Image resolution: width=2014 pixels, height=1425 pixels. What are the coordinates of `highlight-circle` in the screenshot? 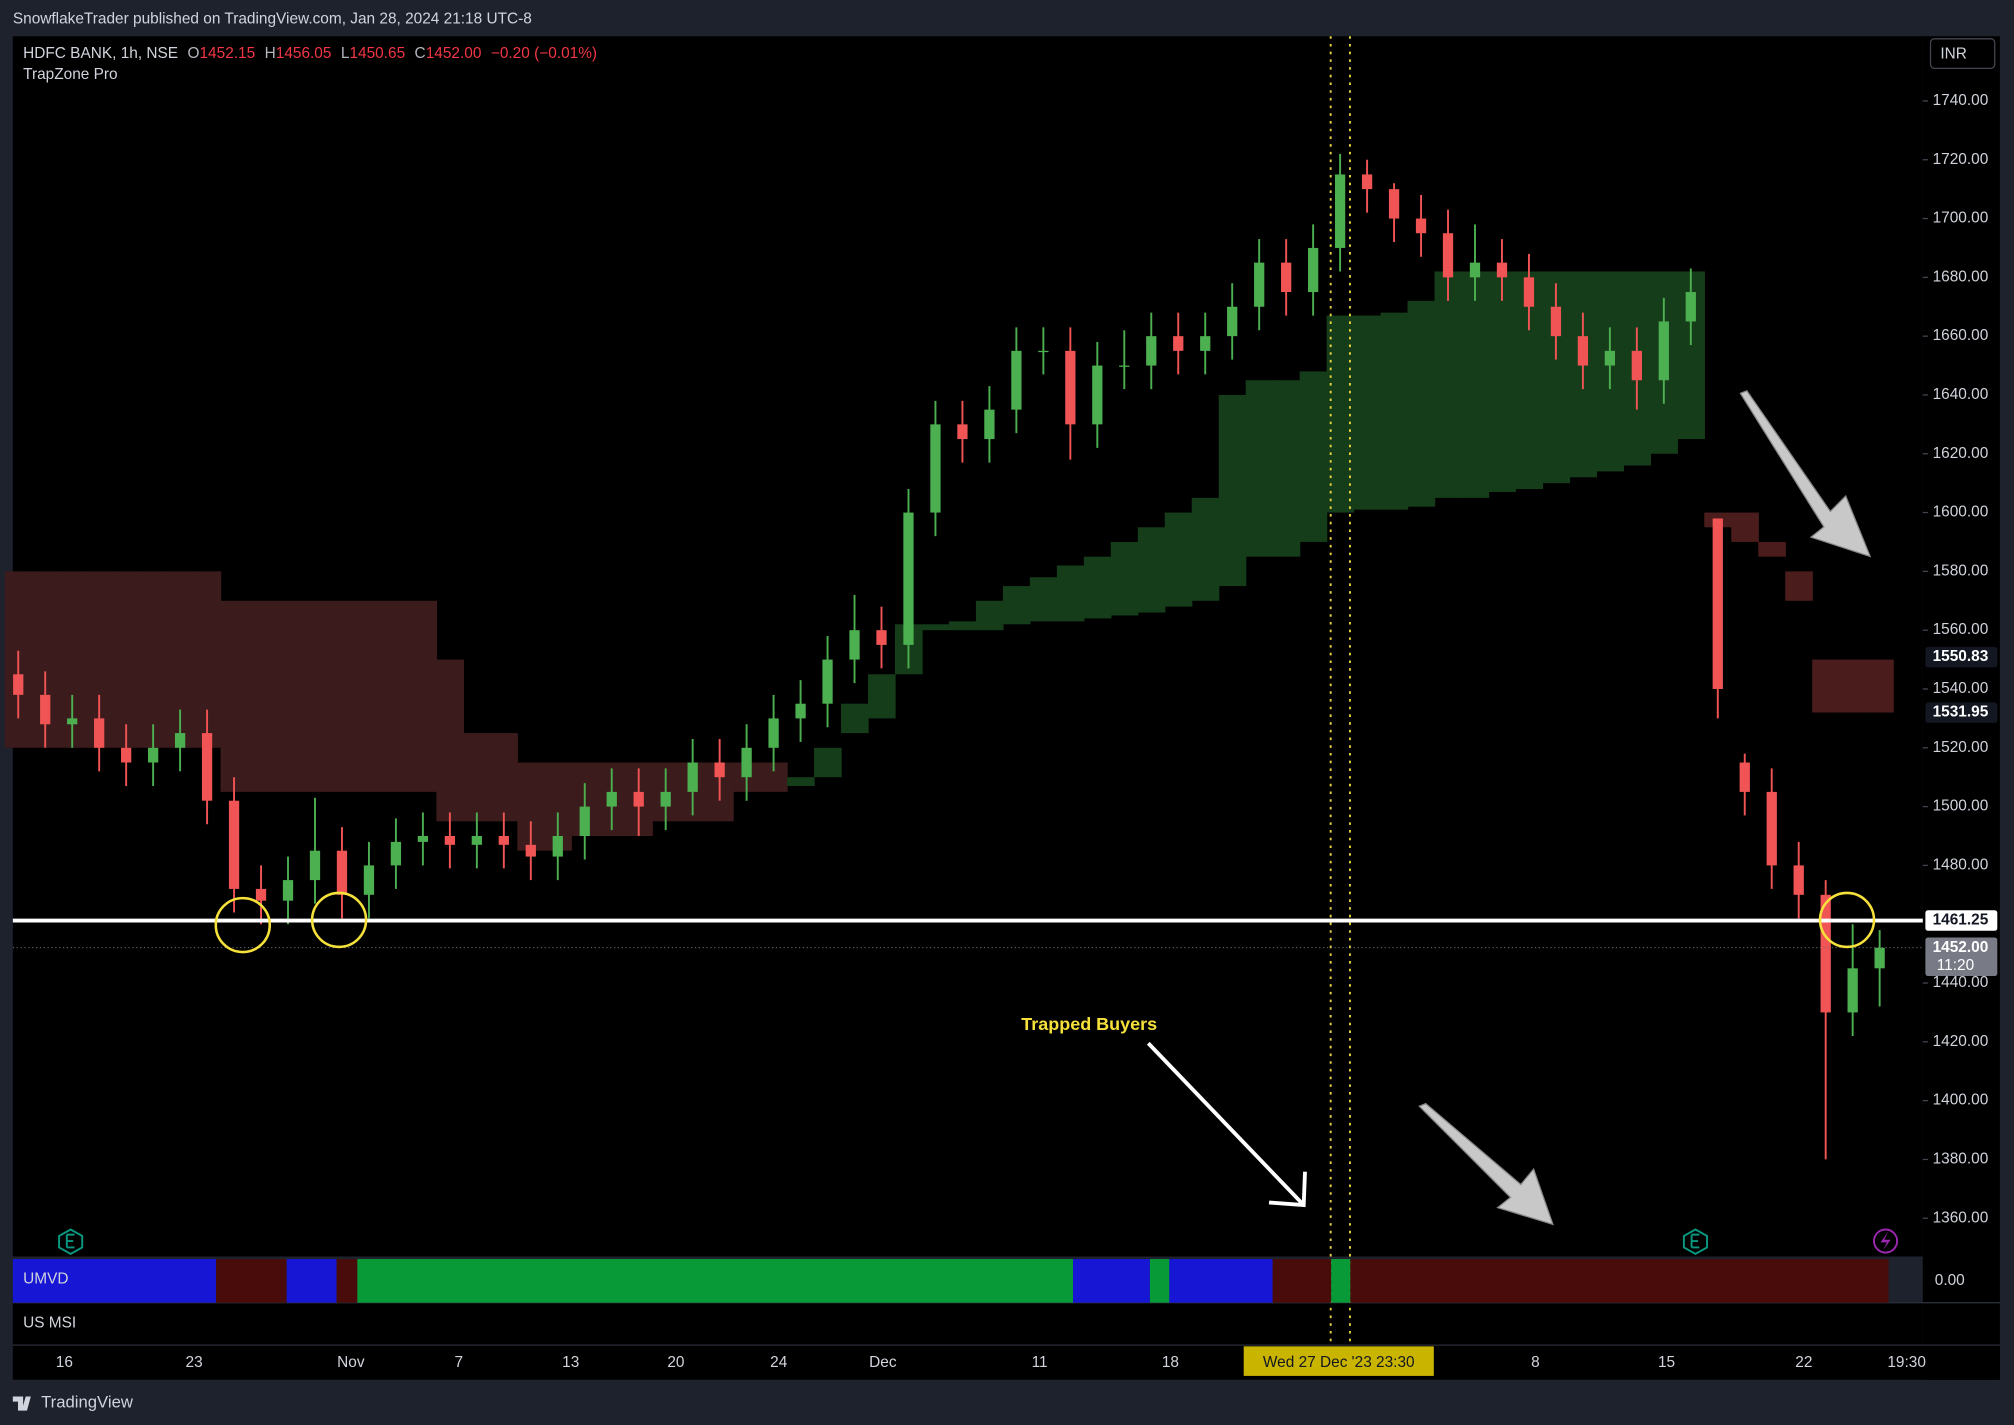 It's located at (1847, 920).